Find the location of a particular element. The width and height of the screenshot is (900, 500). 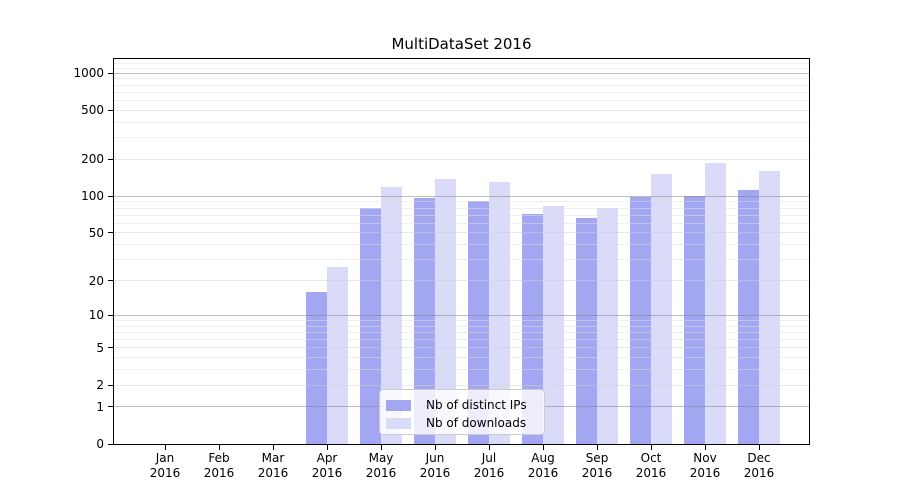

y-tick-label: 1 is located at coordinates (100, 406).